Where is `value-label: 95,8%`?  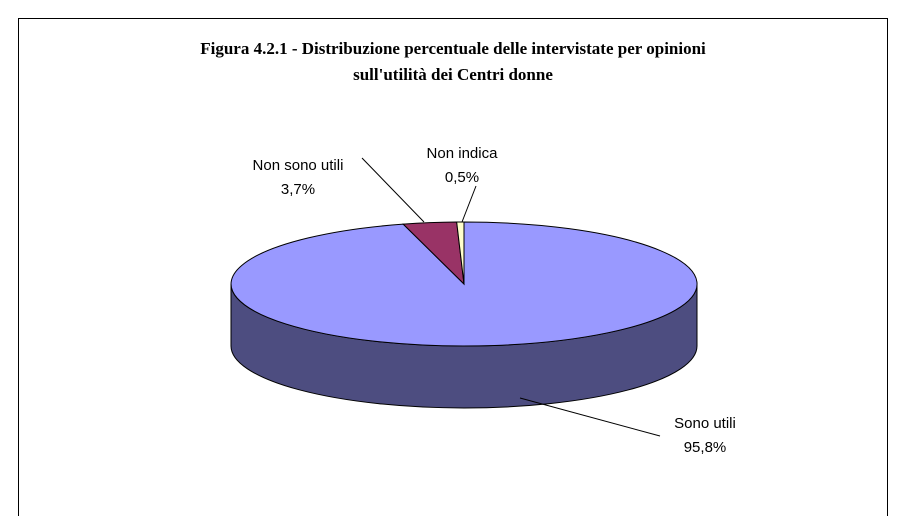
value-label: 95,8% is located at coordinates (705, 447).